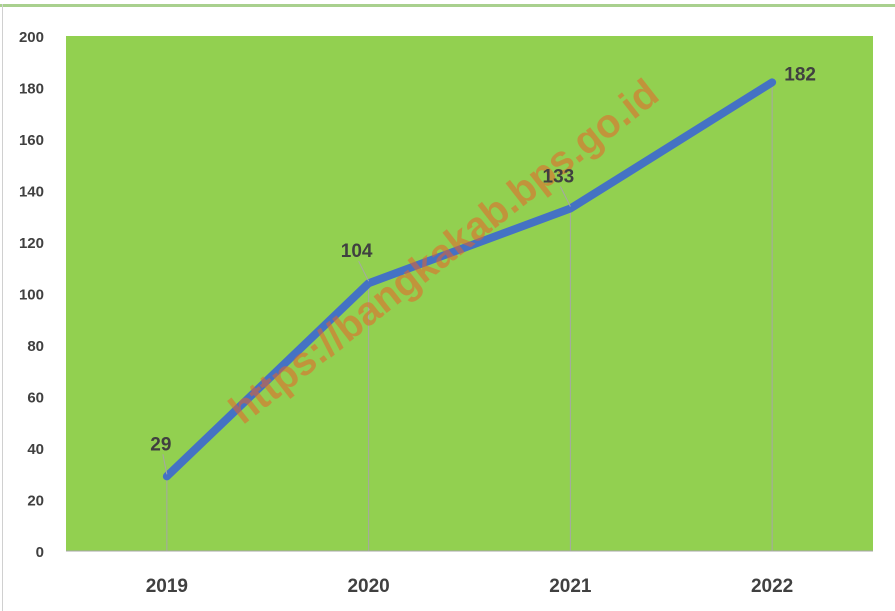 This screenshot has height=611, width=895. What do you see at coordinates (160, 444) in the screenshot?
I see `data-label: 29` at bounding box center [160, 444].